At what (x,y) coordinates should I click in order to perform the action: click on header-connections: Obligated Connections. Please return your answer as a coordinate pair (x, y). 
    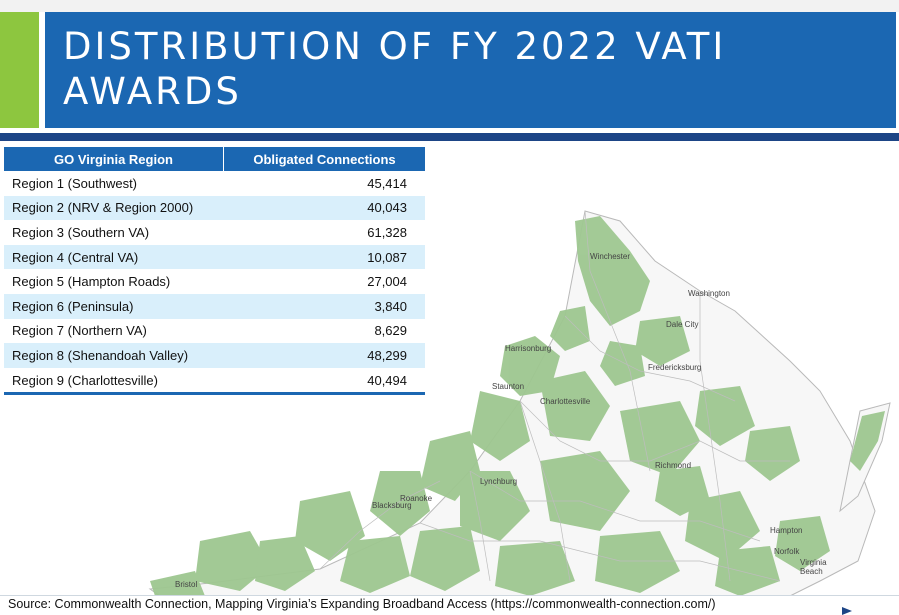
    Looking at the image, I should click on (324, 159).